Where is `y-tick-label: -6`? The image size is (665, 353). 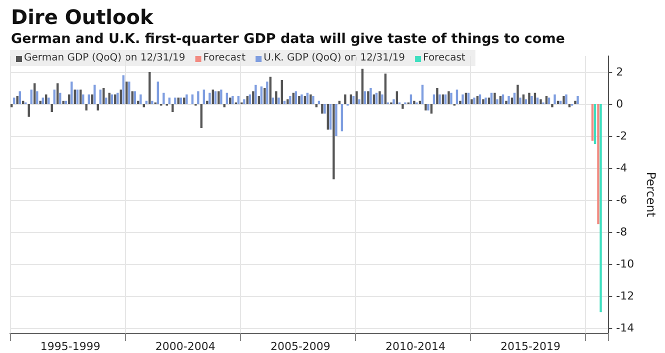
y-tick-label: -6 is located at coordinates (622, 200).